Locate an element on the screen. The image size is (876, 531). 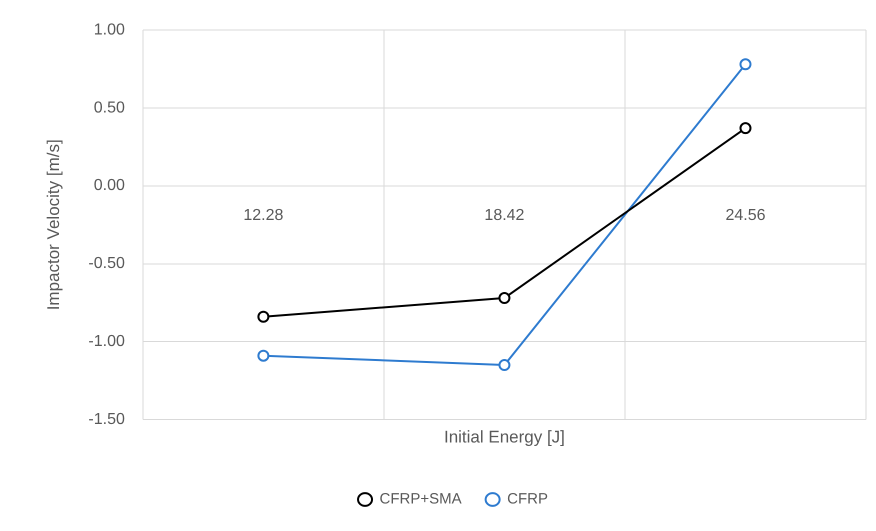
y-tick-label: -0.50 is located at coordinates (106, 263).